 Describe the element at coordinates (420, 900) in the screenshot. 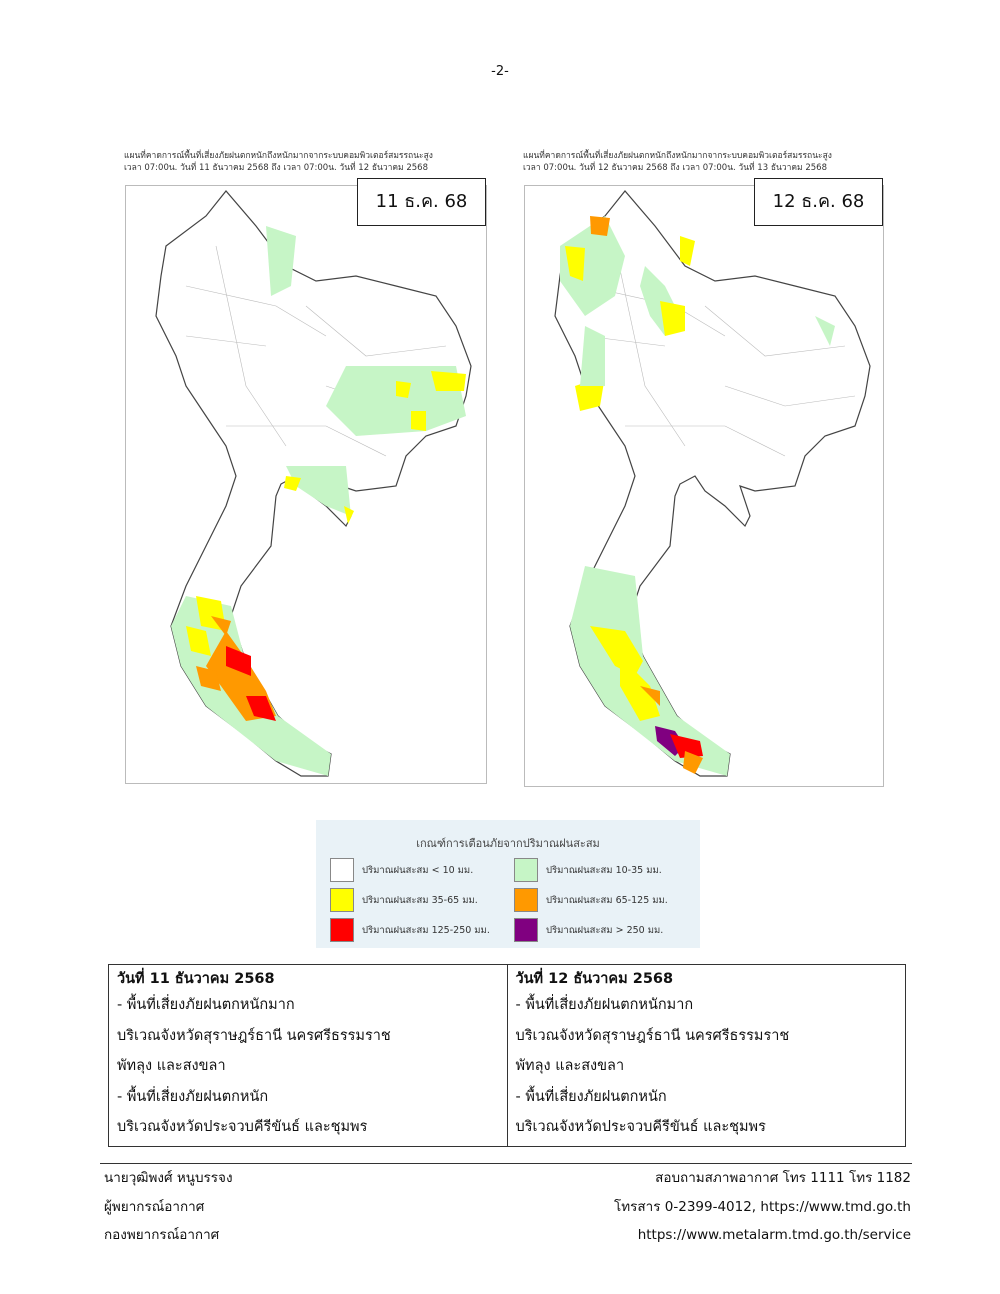

I see `legend-label: ปริมาณฝนสะสม 35-65 มม.` at that location.